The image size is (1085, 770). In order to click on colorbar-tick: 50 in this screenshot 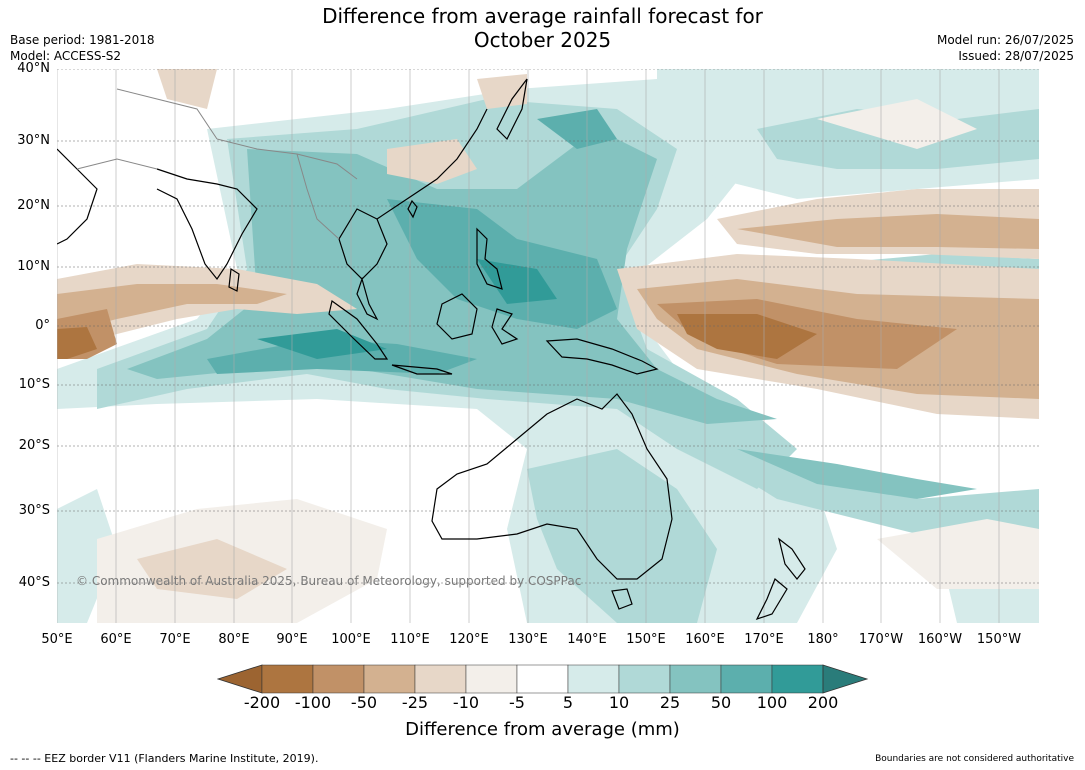, I will do `click(721, 702)`.